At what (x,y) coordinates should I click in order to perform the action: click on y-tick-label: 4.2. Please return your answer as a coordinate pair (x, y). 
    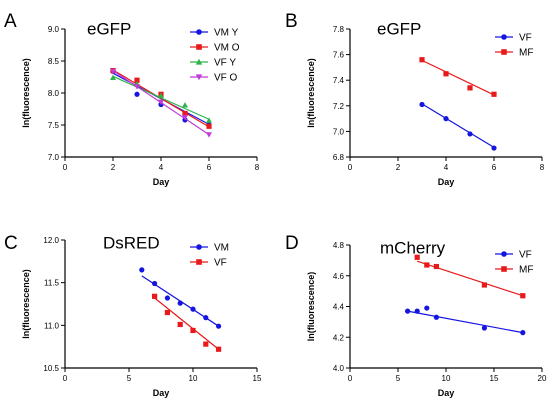
    Looking at the image, I should click on (339, 337).